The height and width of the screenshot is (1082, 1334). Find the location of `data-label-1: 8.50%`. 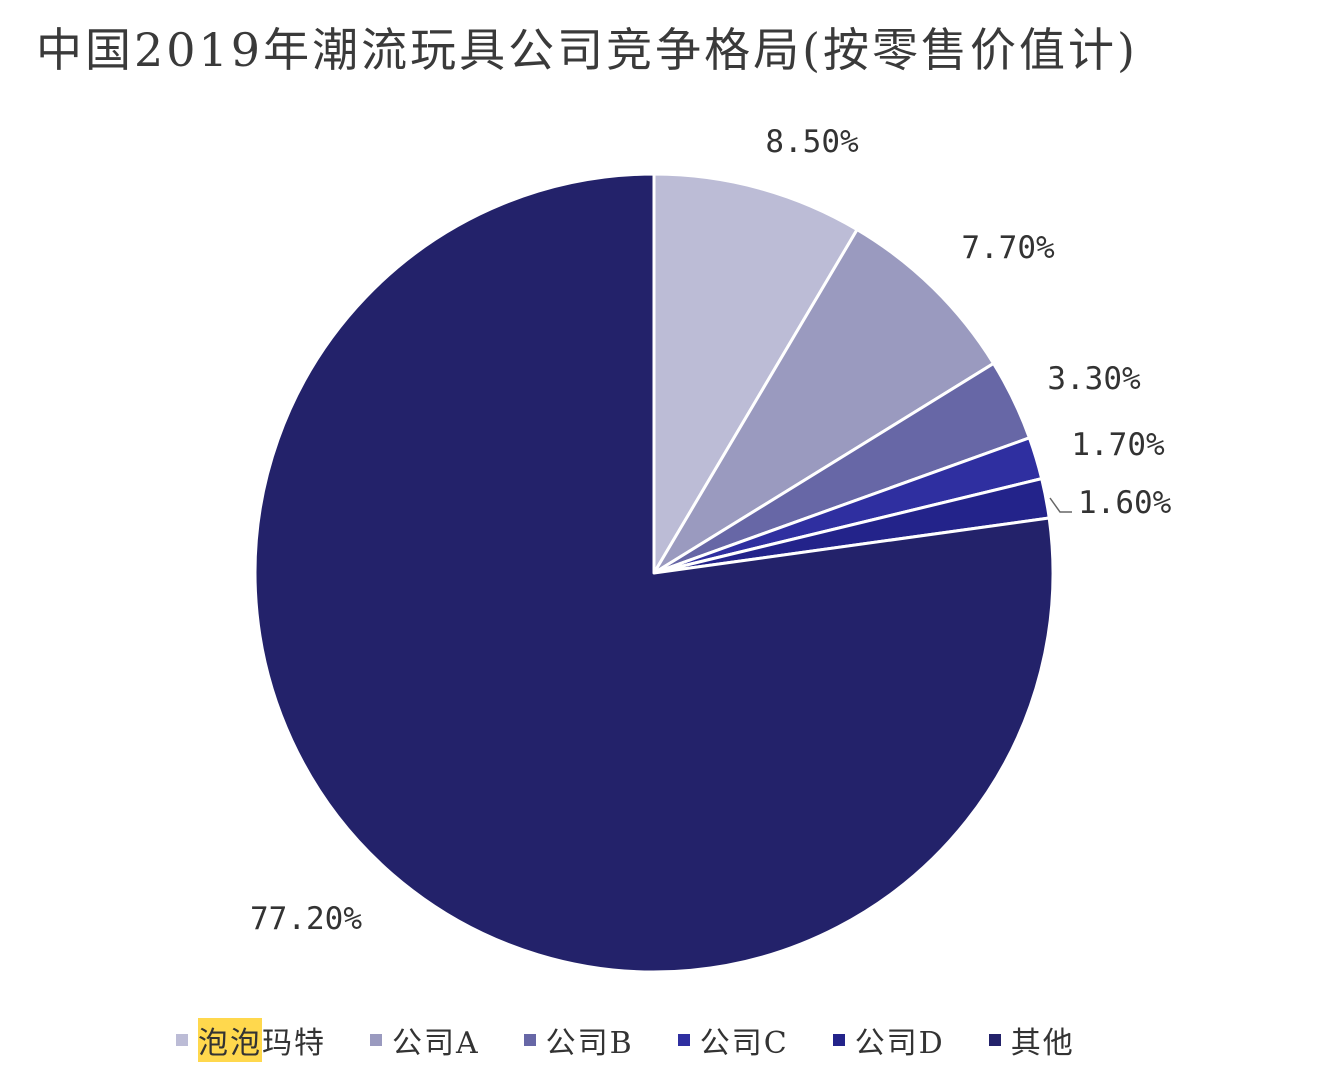

data-label-1: 8.50% is located at coordinates (812, 142).